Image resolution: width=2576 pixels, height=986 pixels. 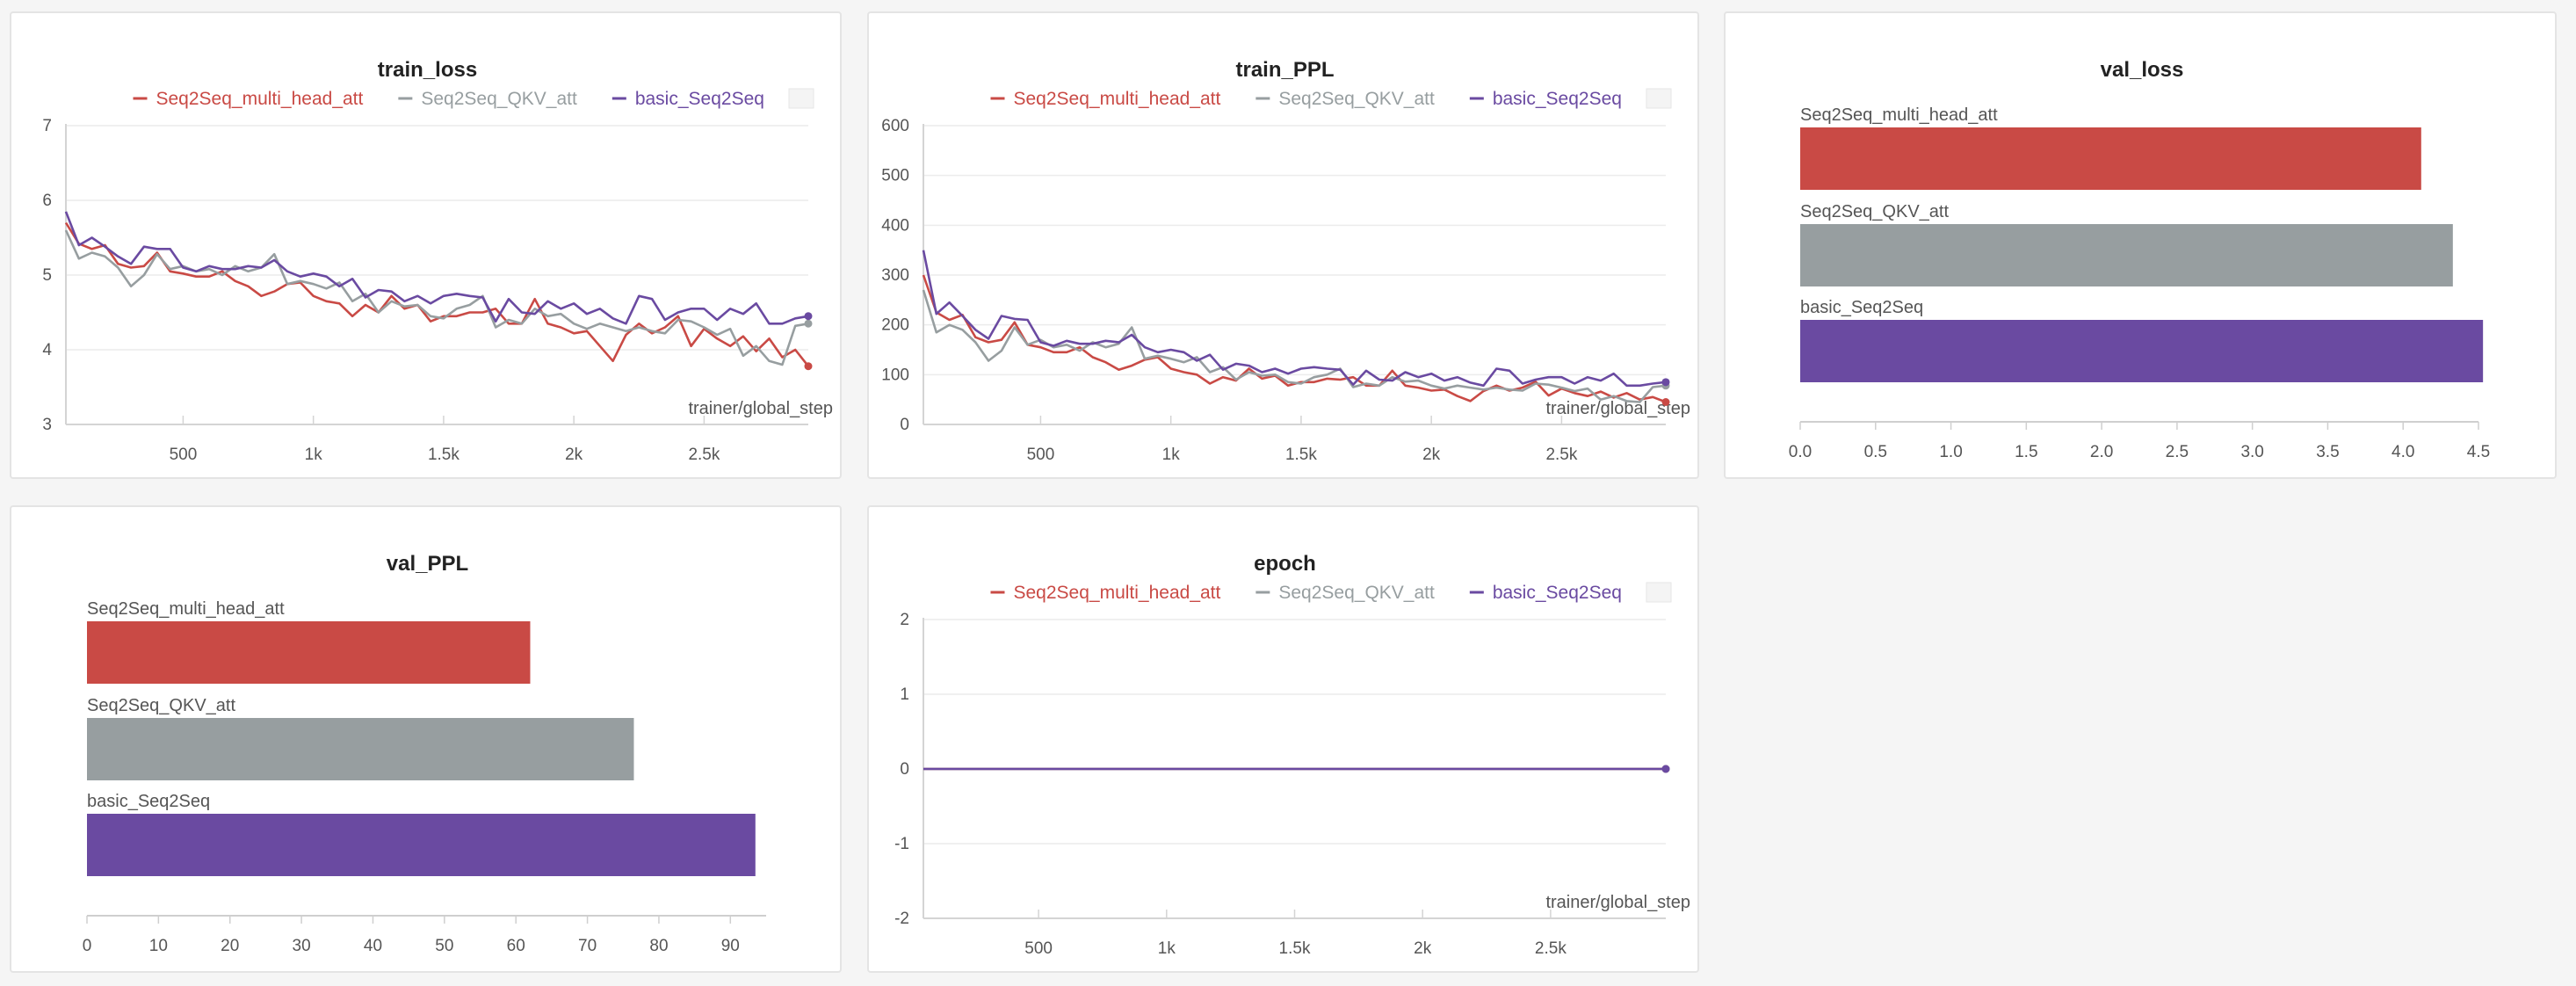 What do you see at coordinates (1800, 452) in the screenshot?
I see `x-tick-label: 0.0` at bounding box center [1800, 452].